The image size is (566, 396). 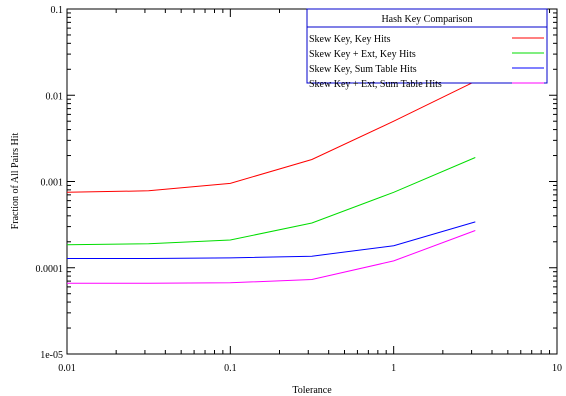 What do you see at coordinates (363, 69) in the screenshot?
I see `legend-entry-label: Skew Key, Sum Table Hits` at bounding box center [363, 69].